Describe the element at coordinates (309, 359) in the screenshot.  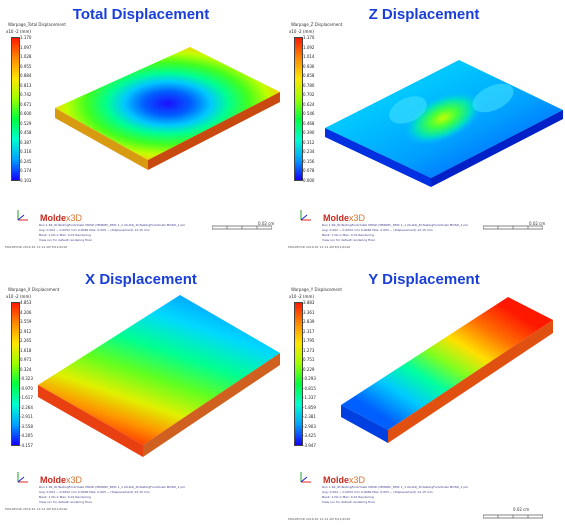
I see `tick-label: 0.751` at that location.